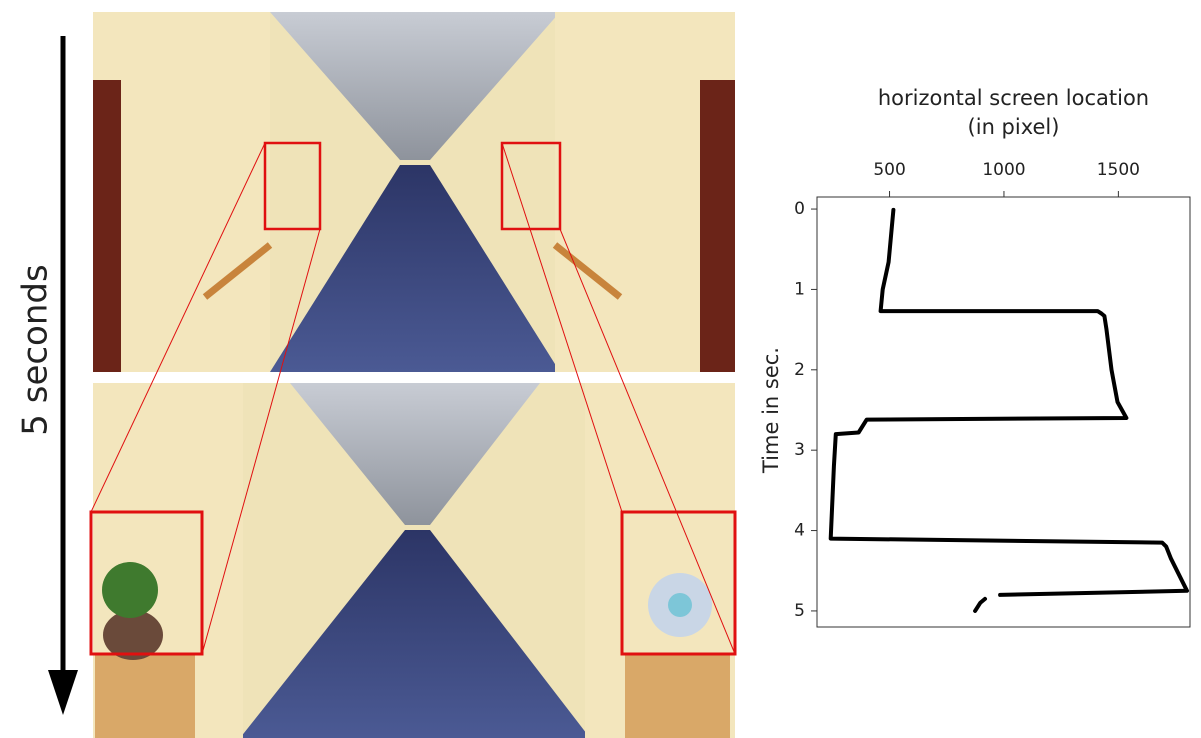  Describe the element at coordinates (771, 410) in the screenshot. I see `y-axis-label: Time in sec.` at that location.